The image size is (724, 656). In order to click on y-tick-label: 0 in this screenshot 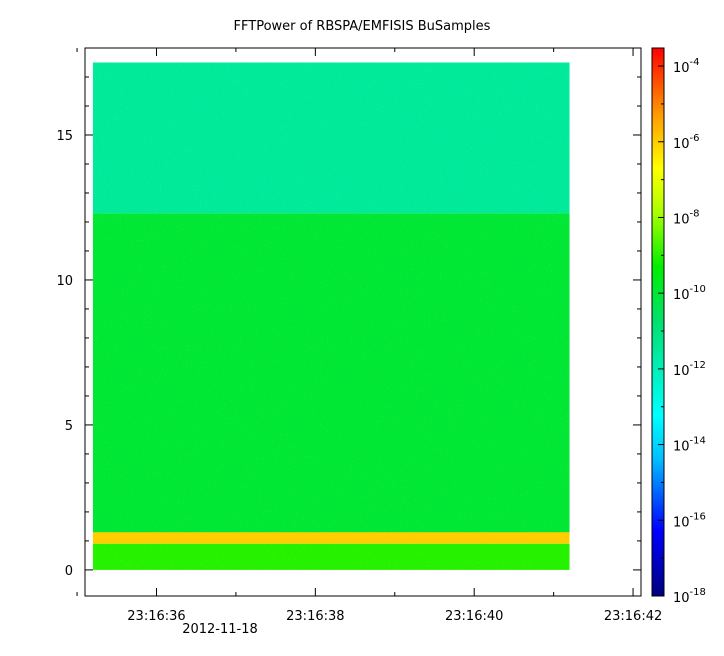, I will do `click(69, 571)`.